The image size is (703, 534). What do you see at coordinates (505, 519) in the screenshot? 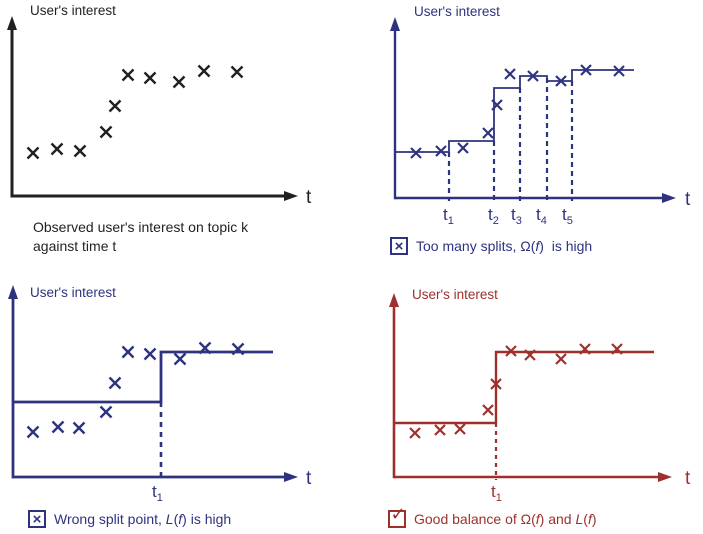
I see `caption-text: Good balance of Ω(f) and L(f)` at bounding box center [505, 519].